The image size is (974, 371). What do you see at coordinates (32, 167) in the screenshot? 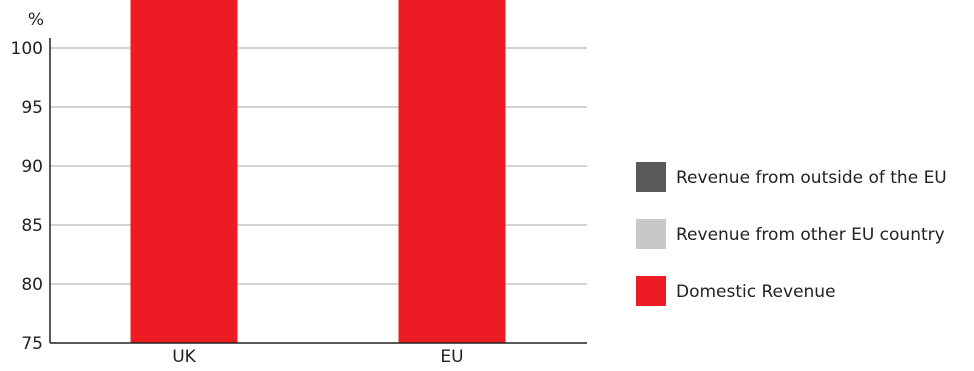
I see `y-tick-label: 90` at bounding box center [32, 167].